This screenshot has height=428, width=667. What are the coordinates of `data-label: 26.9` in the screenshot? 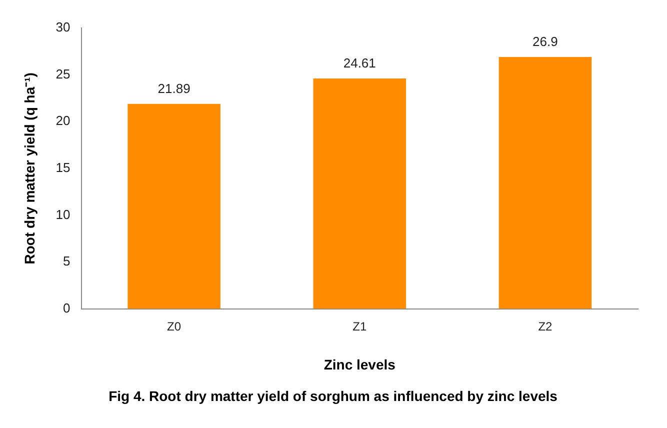 It's located at (545, 42).